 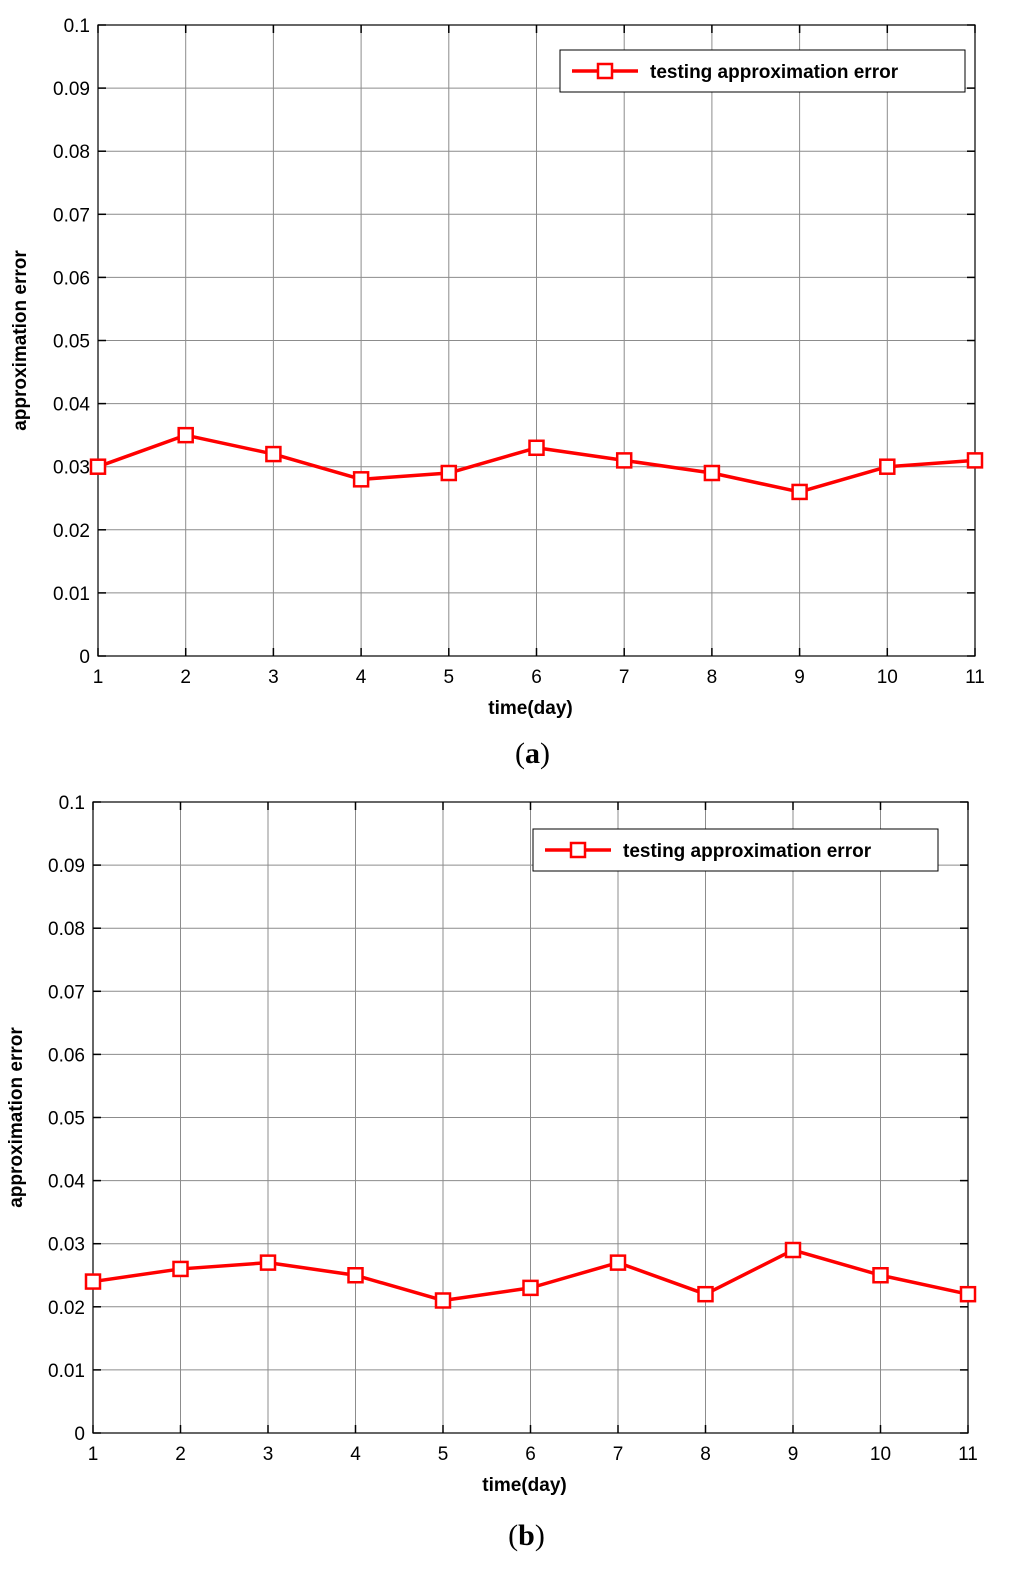 I want to click on panel-label-letter: b, so click(x=526, y=1535).